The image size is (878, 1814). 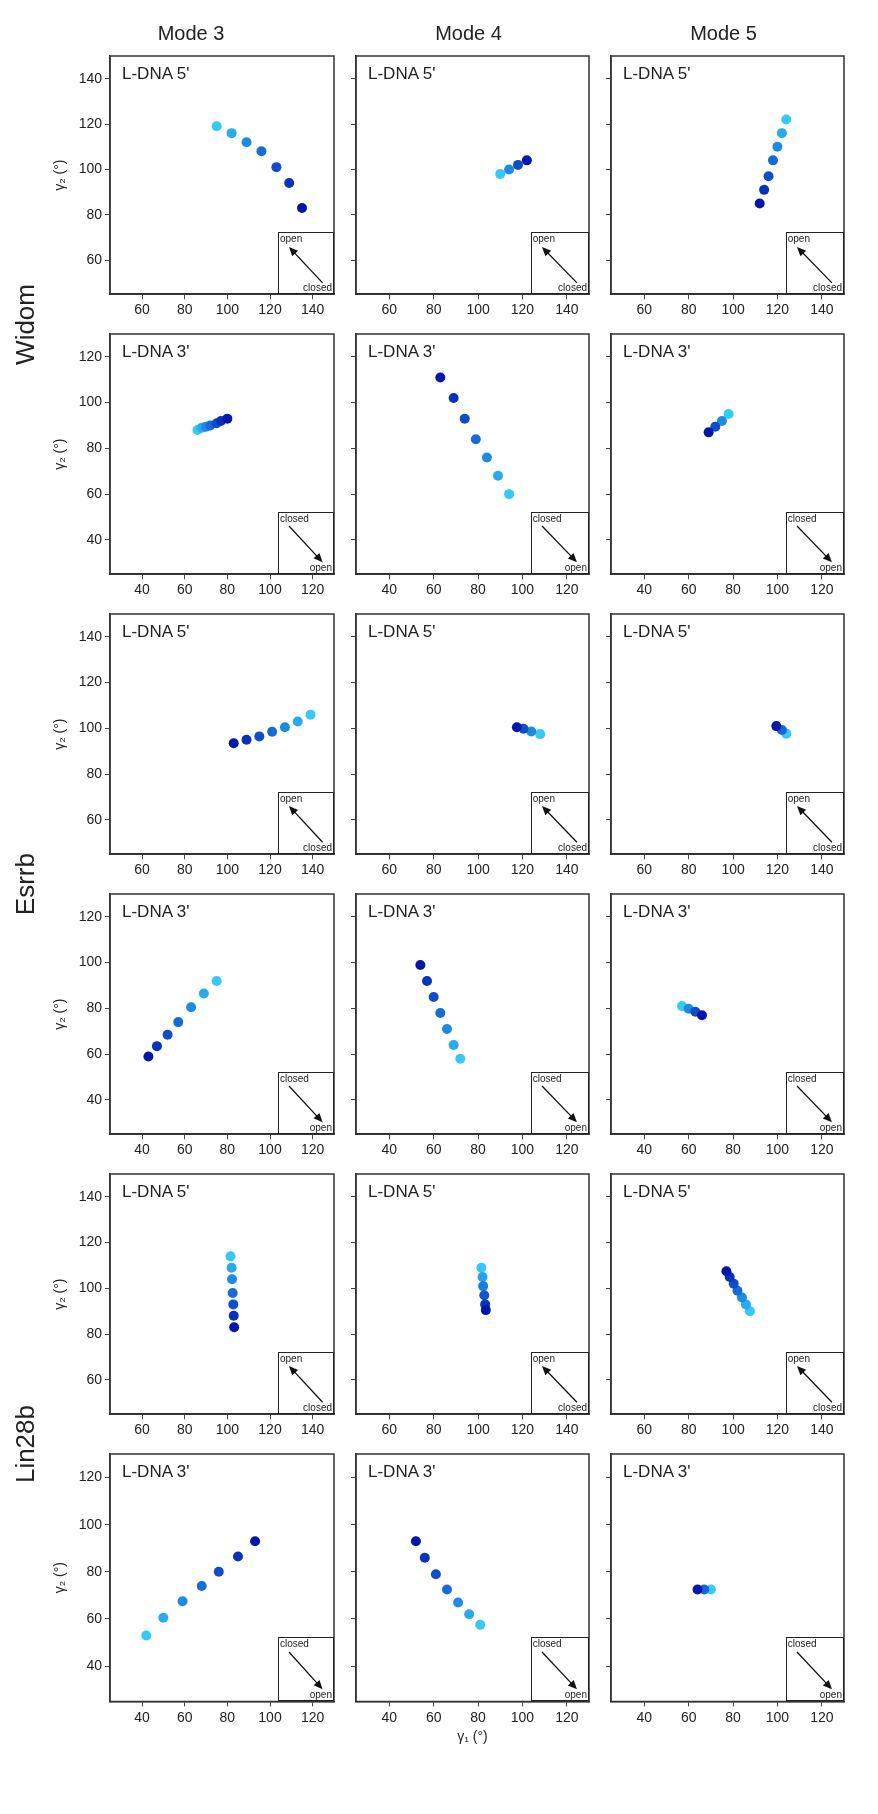 What do you see at coordinates (90, 635) in the screenshot?
I see `y-tick-label: 140` at bounding box center [90, 635].